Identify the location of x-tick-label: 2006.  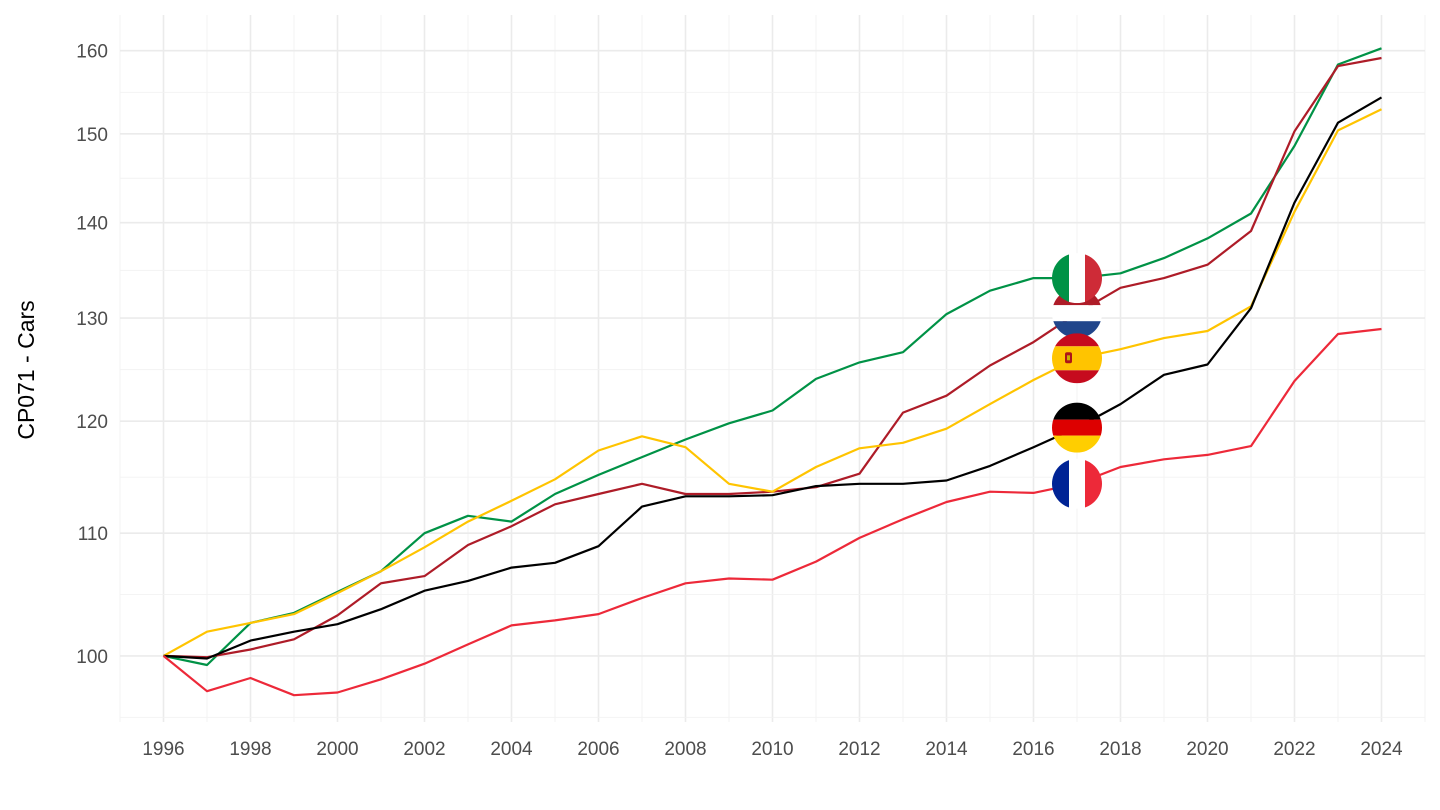
(598, 749).